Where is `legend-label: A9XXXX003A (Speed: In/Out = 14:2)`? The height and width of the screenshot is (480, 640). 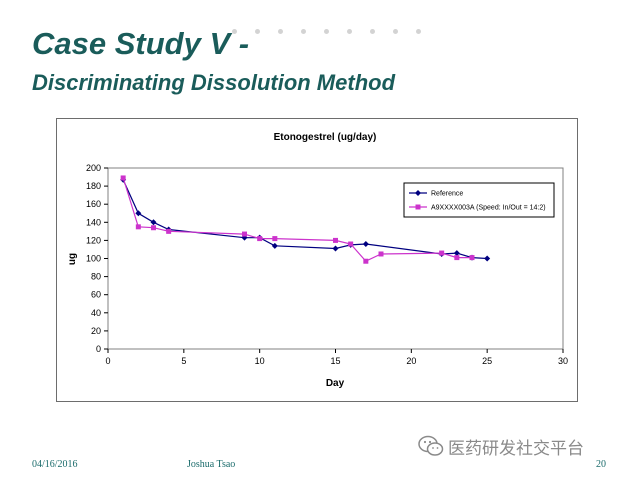
legend-label: A9XXXX003A (Speed: In/Out = 14:2) is located at coordinates (488, 208).